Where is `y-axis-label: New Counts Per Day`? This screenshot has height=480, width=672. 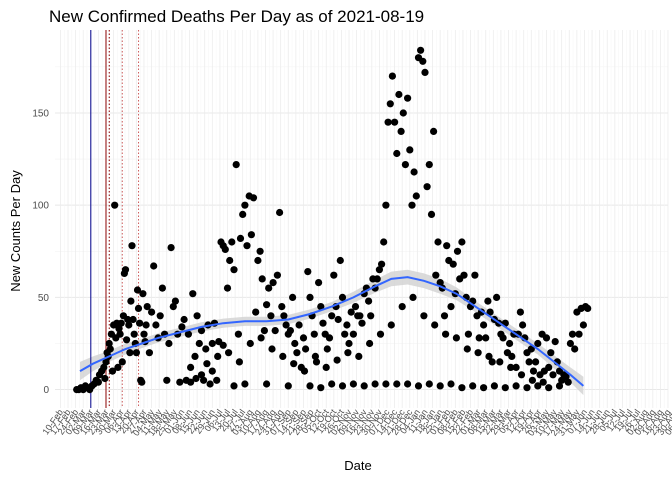 y-axis-label: New Counts Per Day is located at coordinates (15, 231).